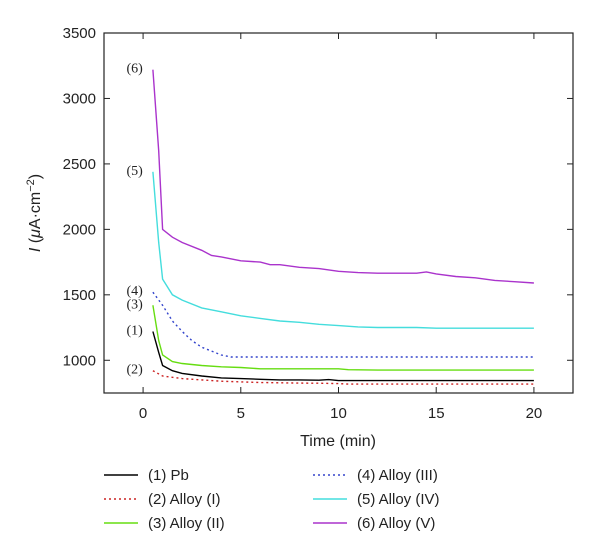  I want to click on legend-label-2: (2) Alloy (I), so click(184, 499).